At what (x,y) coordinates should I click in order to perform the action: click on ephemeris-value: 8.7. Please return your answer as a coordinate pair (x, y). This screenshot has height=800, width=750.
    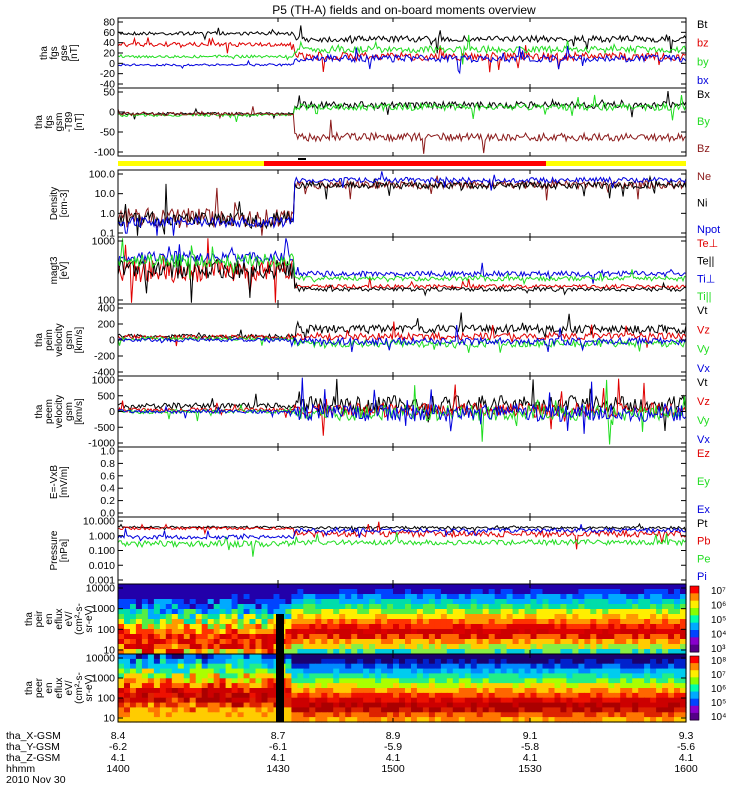
    Looking at the image, I should click on (278, 736).